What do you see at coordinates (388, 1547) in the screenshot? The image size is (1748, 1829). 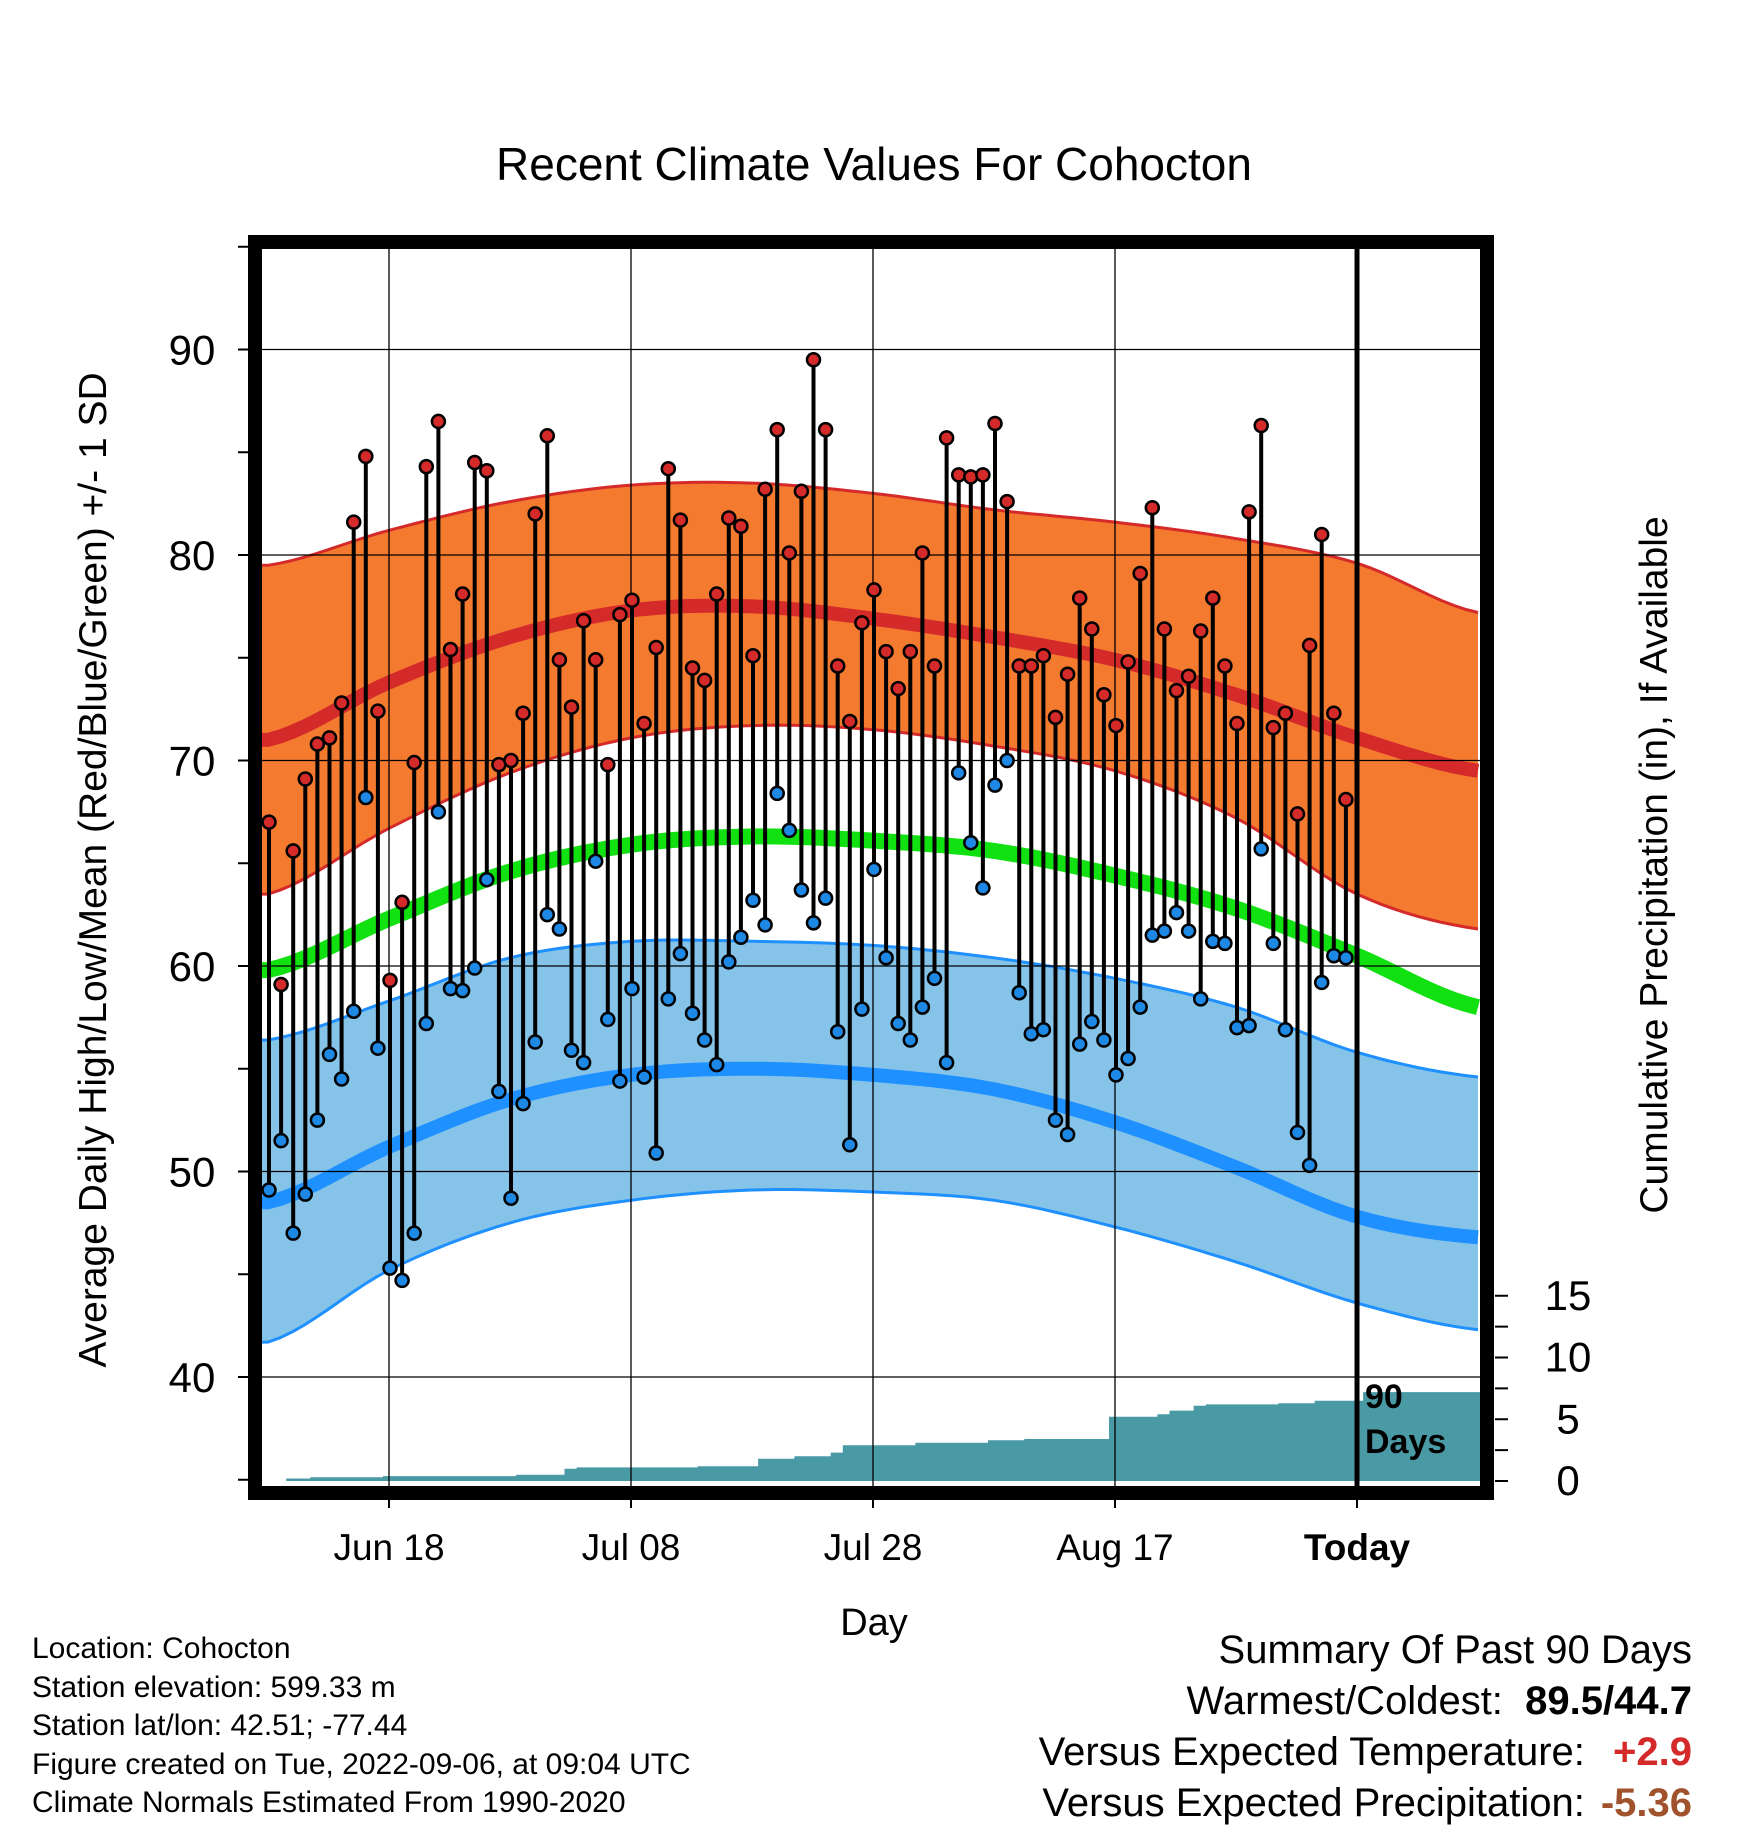 I see `x-tick-label: Jun 18` at bounding box center [388, 1547].